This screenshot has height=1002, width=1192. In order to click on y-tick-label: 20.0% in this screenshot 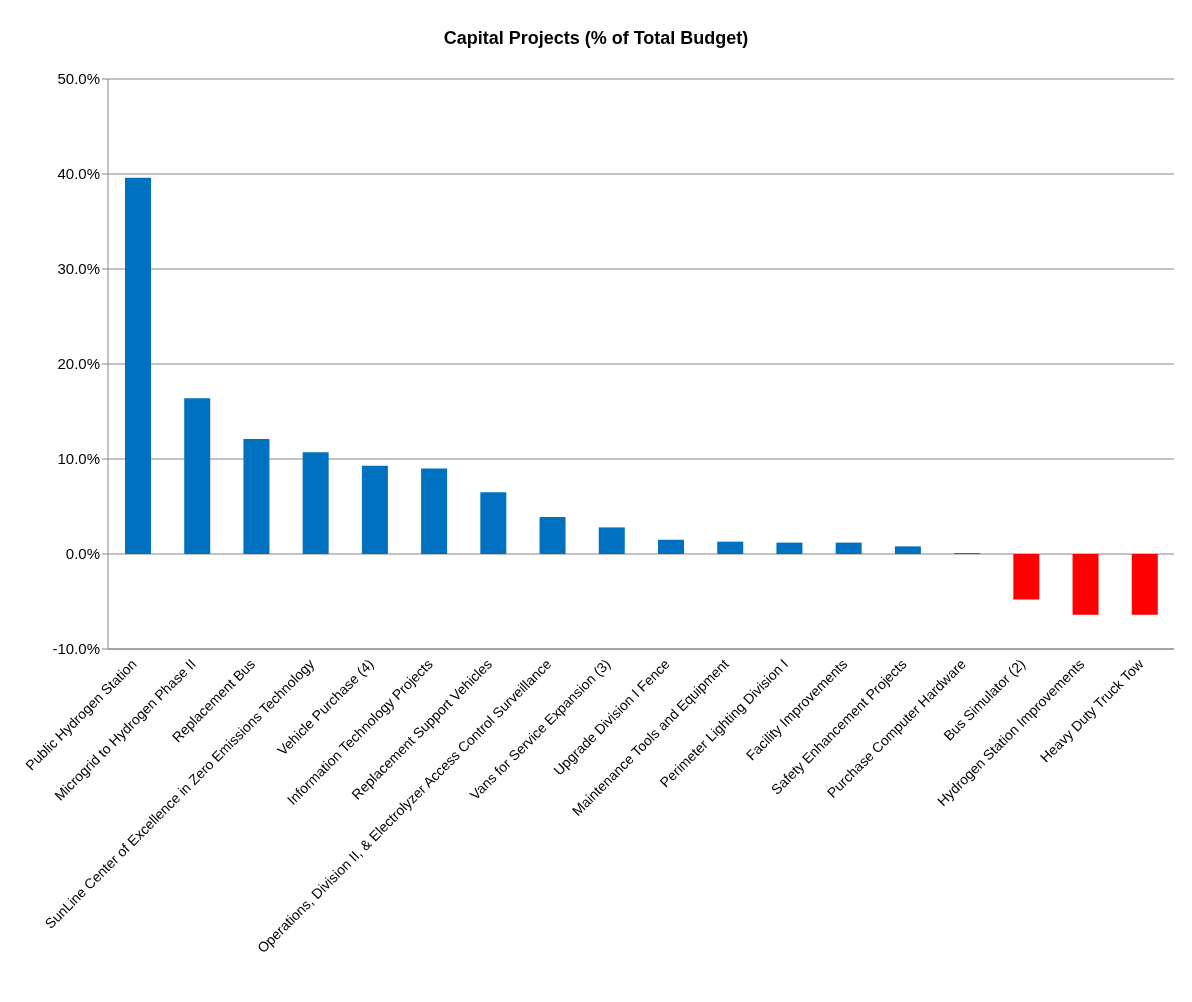, I will do `click(78, 364)`.